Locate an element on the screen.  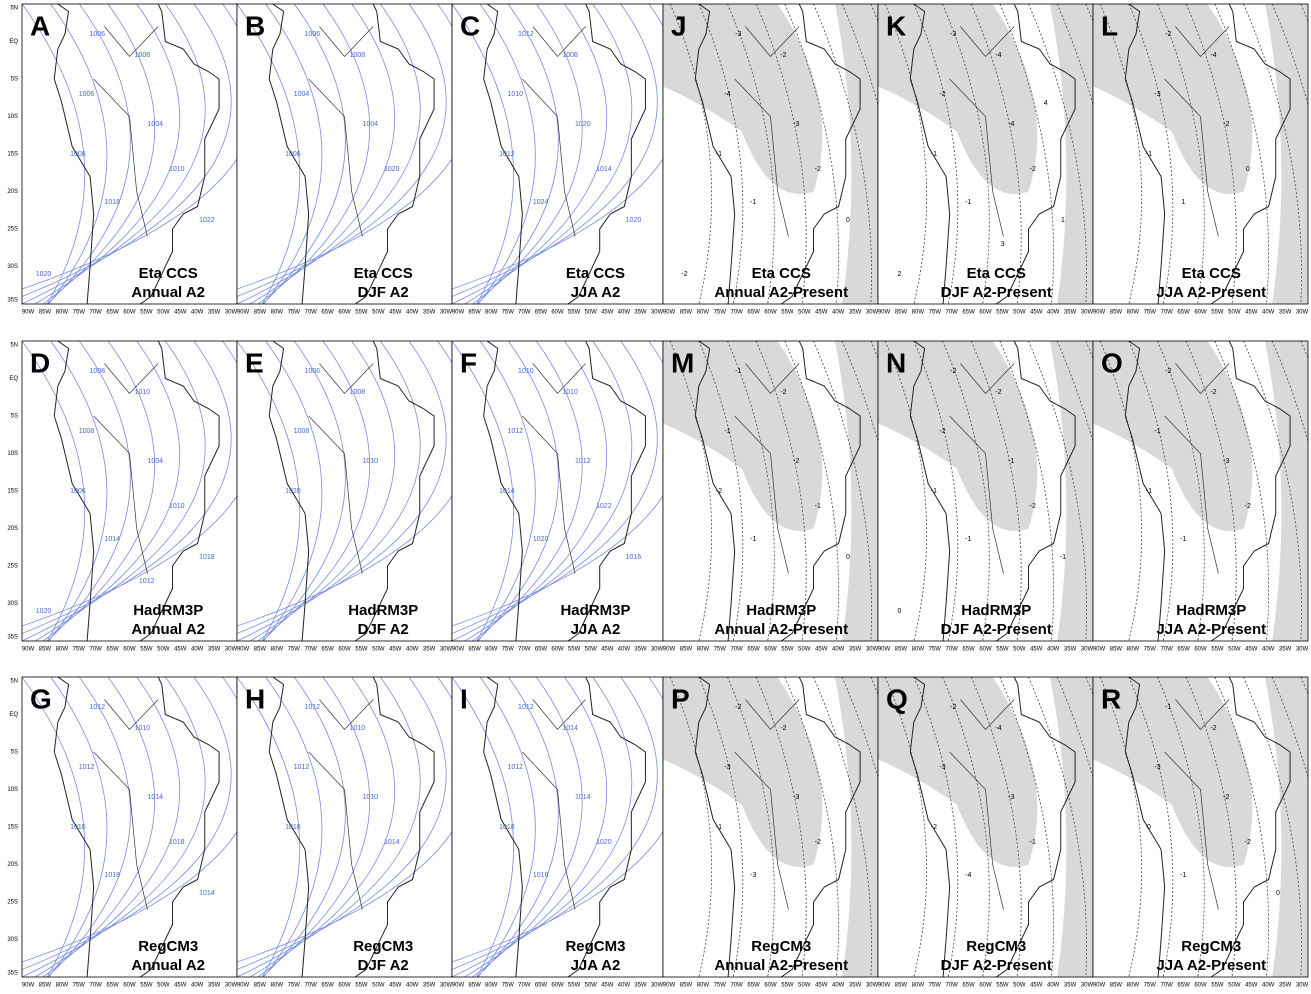
contour-label: 1016 is located at coordinates (293, 827).